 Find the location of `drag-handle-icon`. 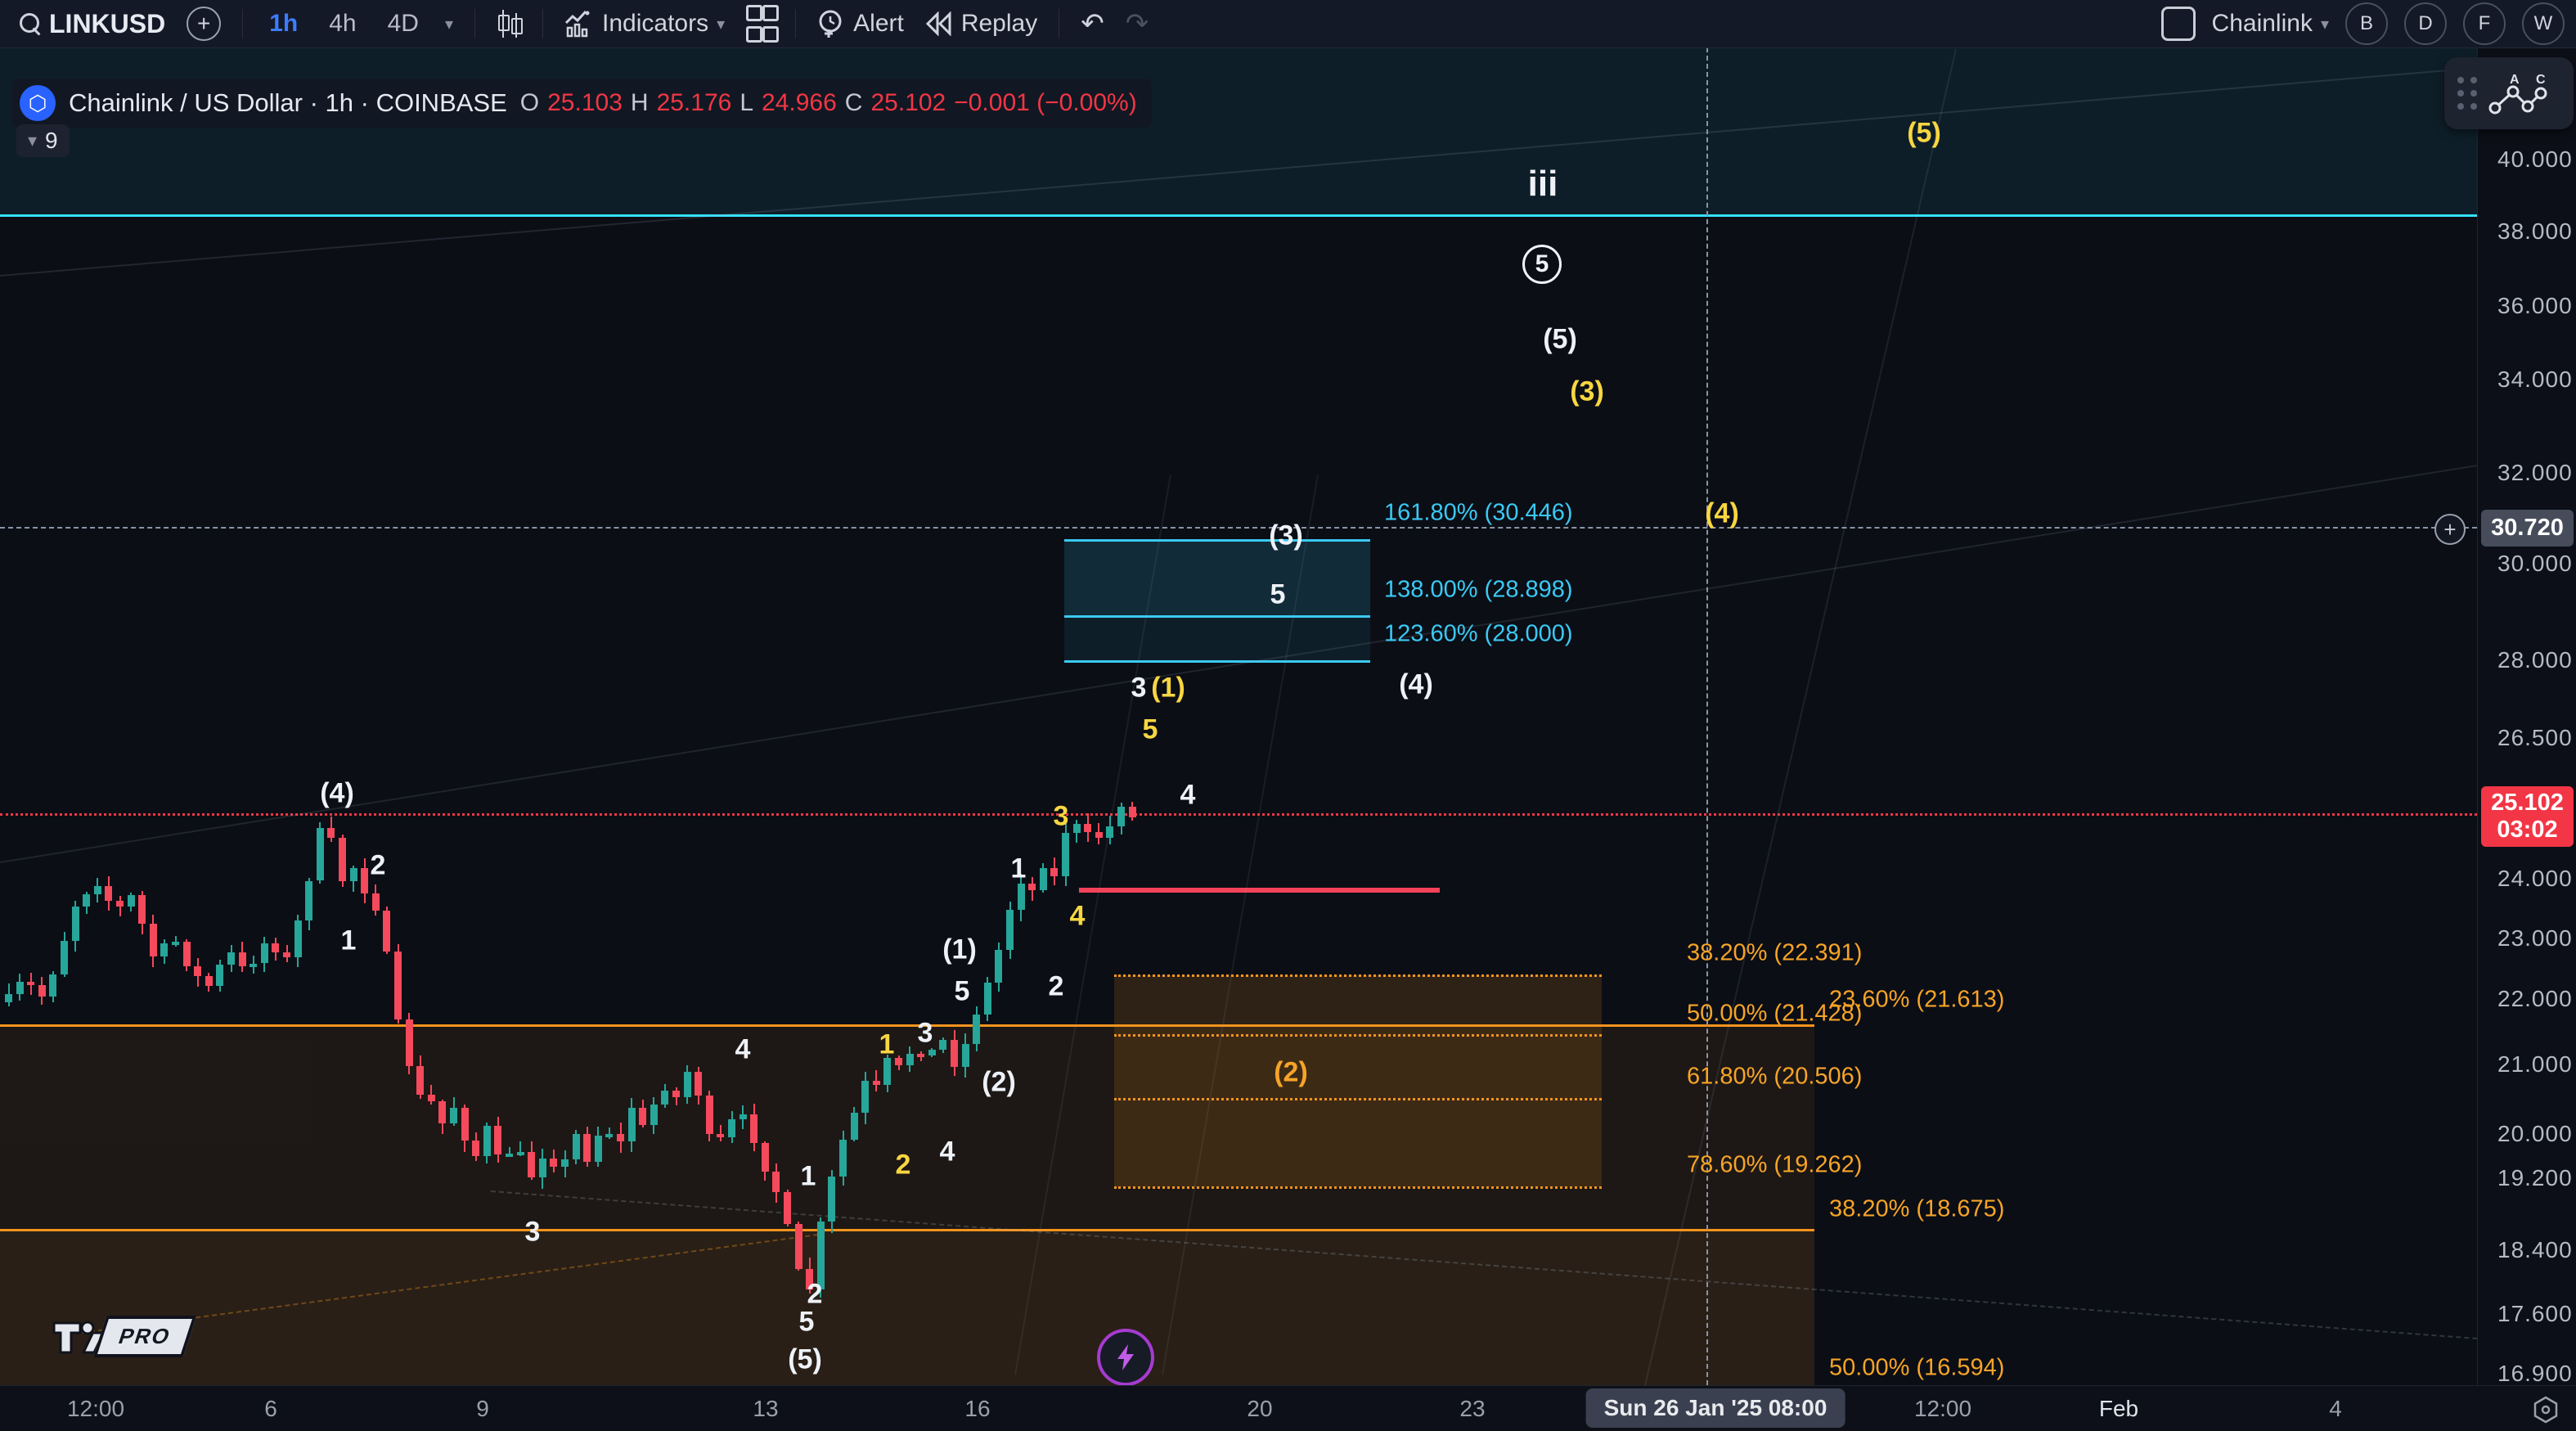

drag-handle-icon is located at coordinates (2467, 94).